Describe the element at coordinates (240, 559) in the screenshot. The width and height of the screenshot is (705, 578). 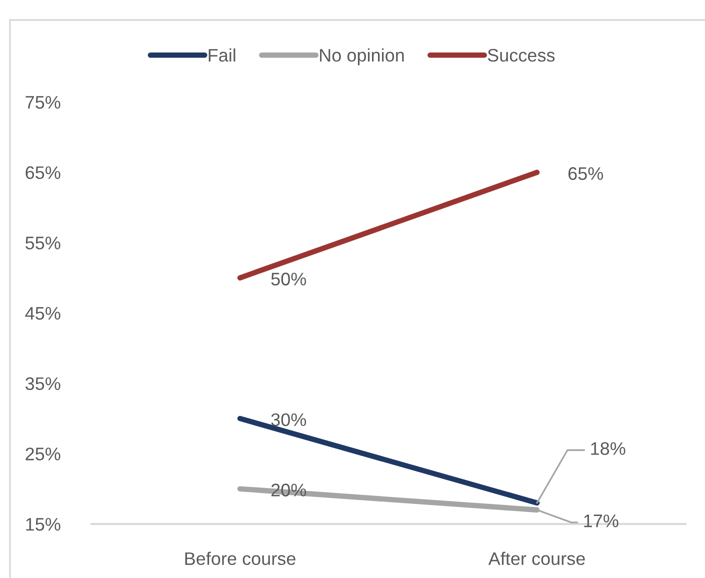
I see `x-tick-label: Before course` at that location.